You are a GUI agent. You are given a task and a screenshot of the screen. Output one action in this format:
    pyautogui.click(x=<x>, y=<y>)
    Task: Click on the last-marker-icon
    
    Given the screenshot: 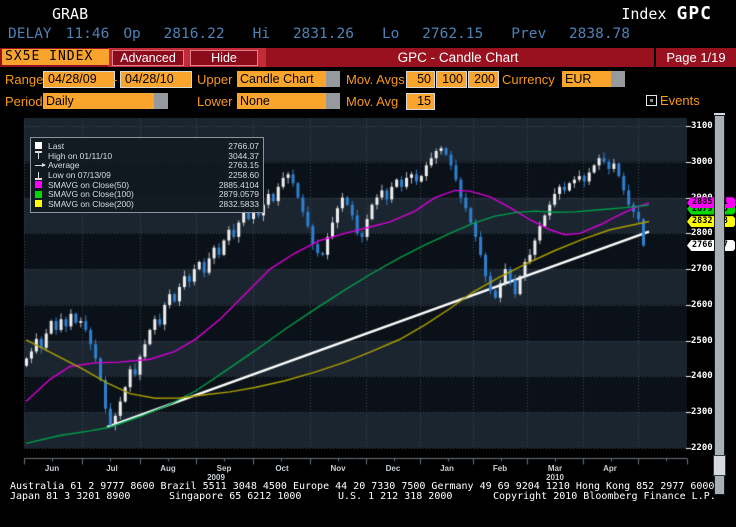 What is the action you would take?
    pyautogui.click(x=38, y=146)
    